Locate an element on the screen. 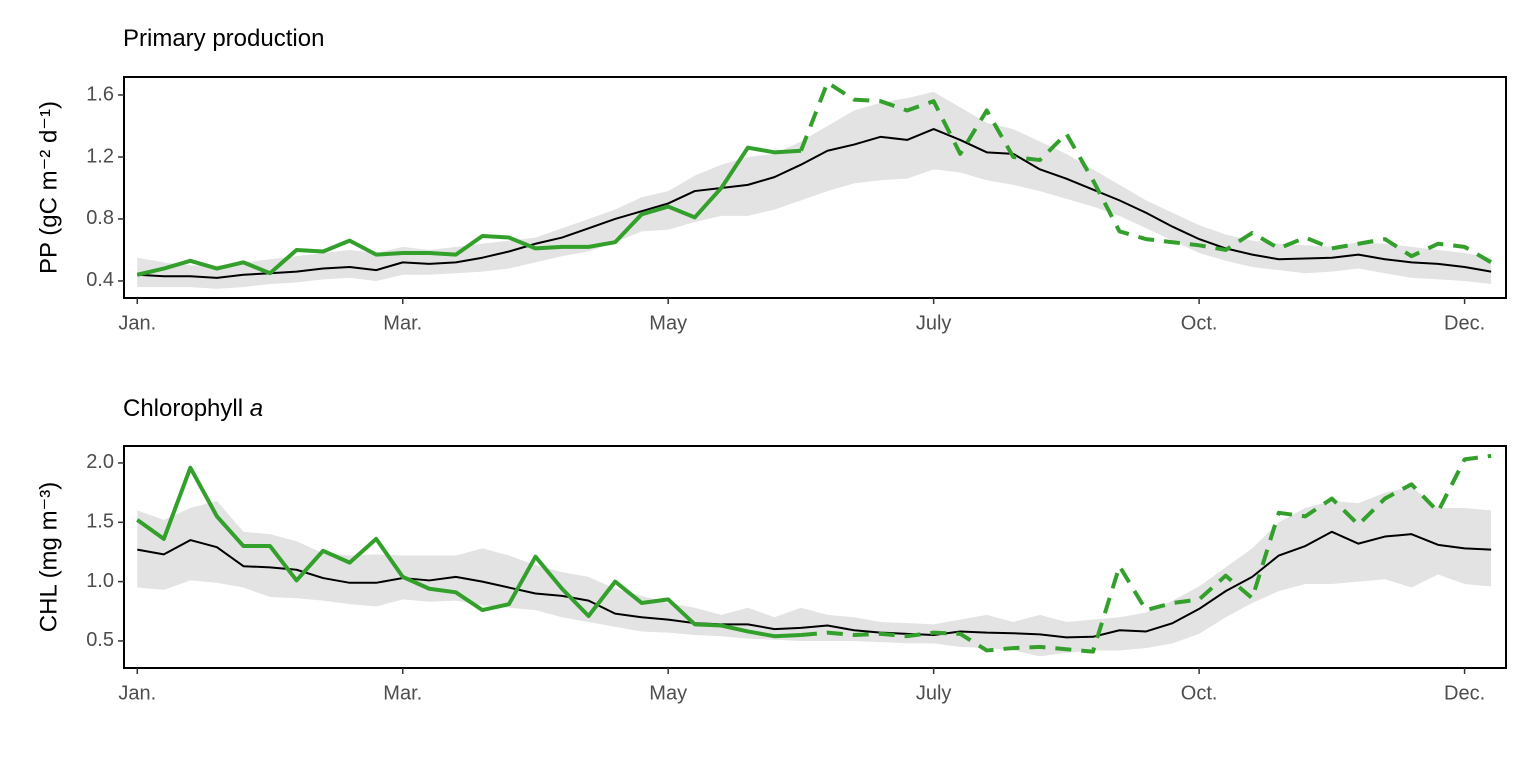  y-tick-label: 0.5 is located at coordinates (100, 640).